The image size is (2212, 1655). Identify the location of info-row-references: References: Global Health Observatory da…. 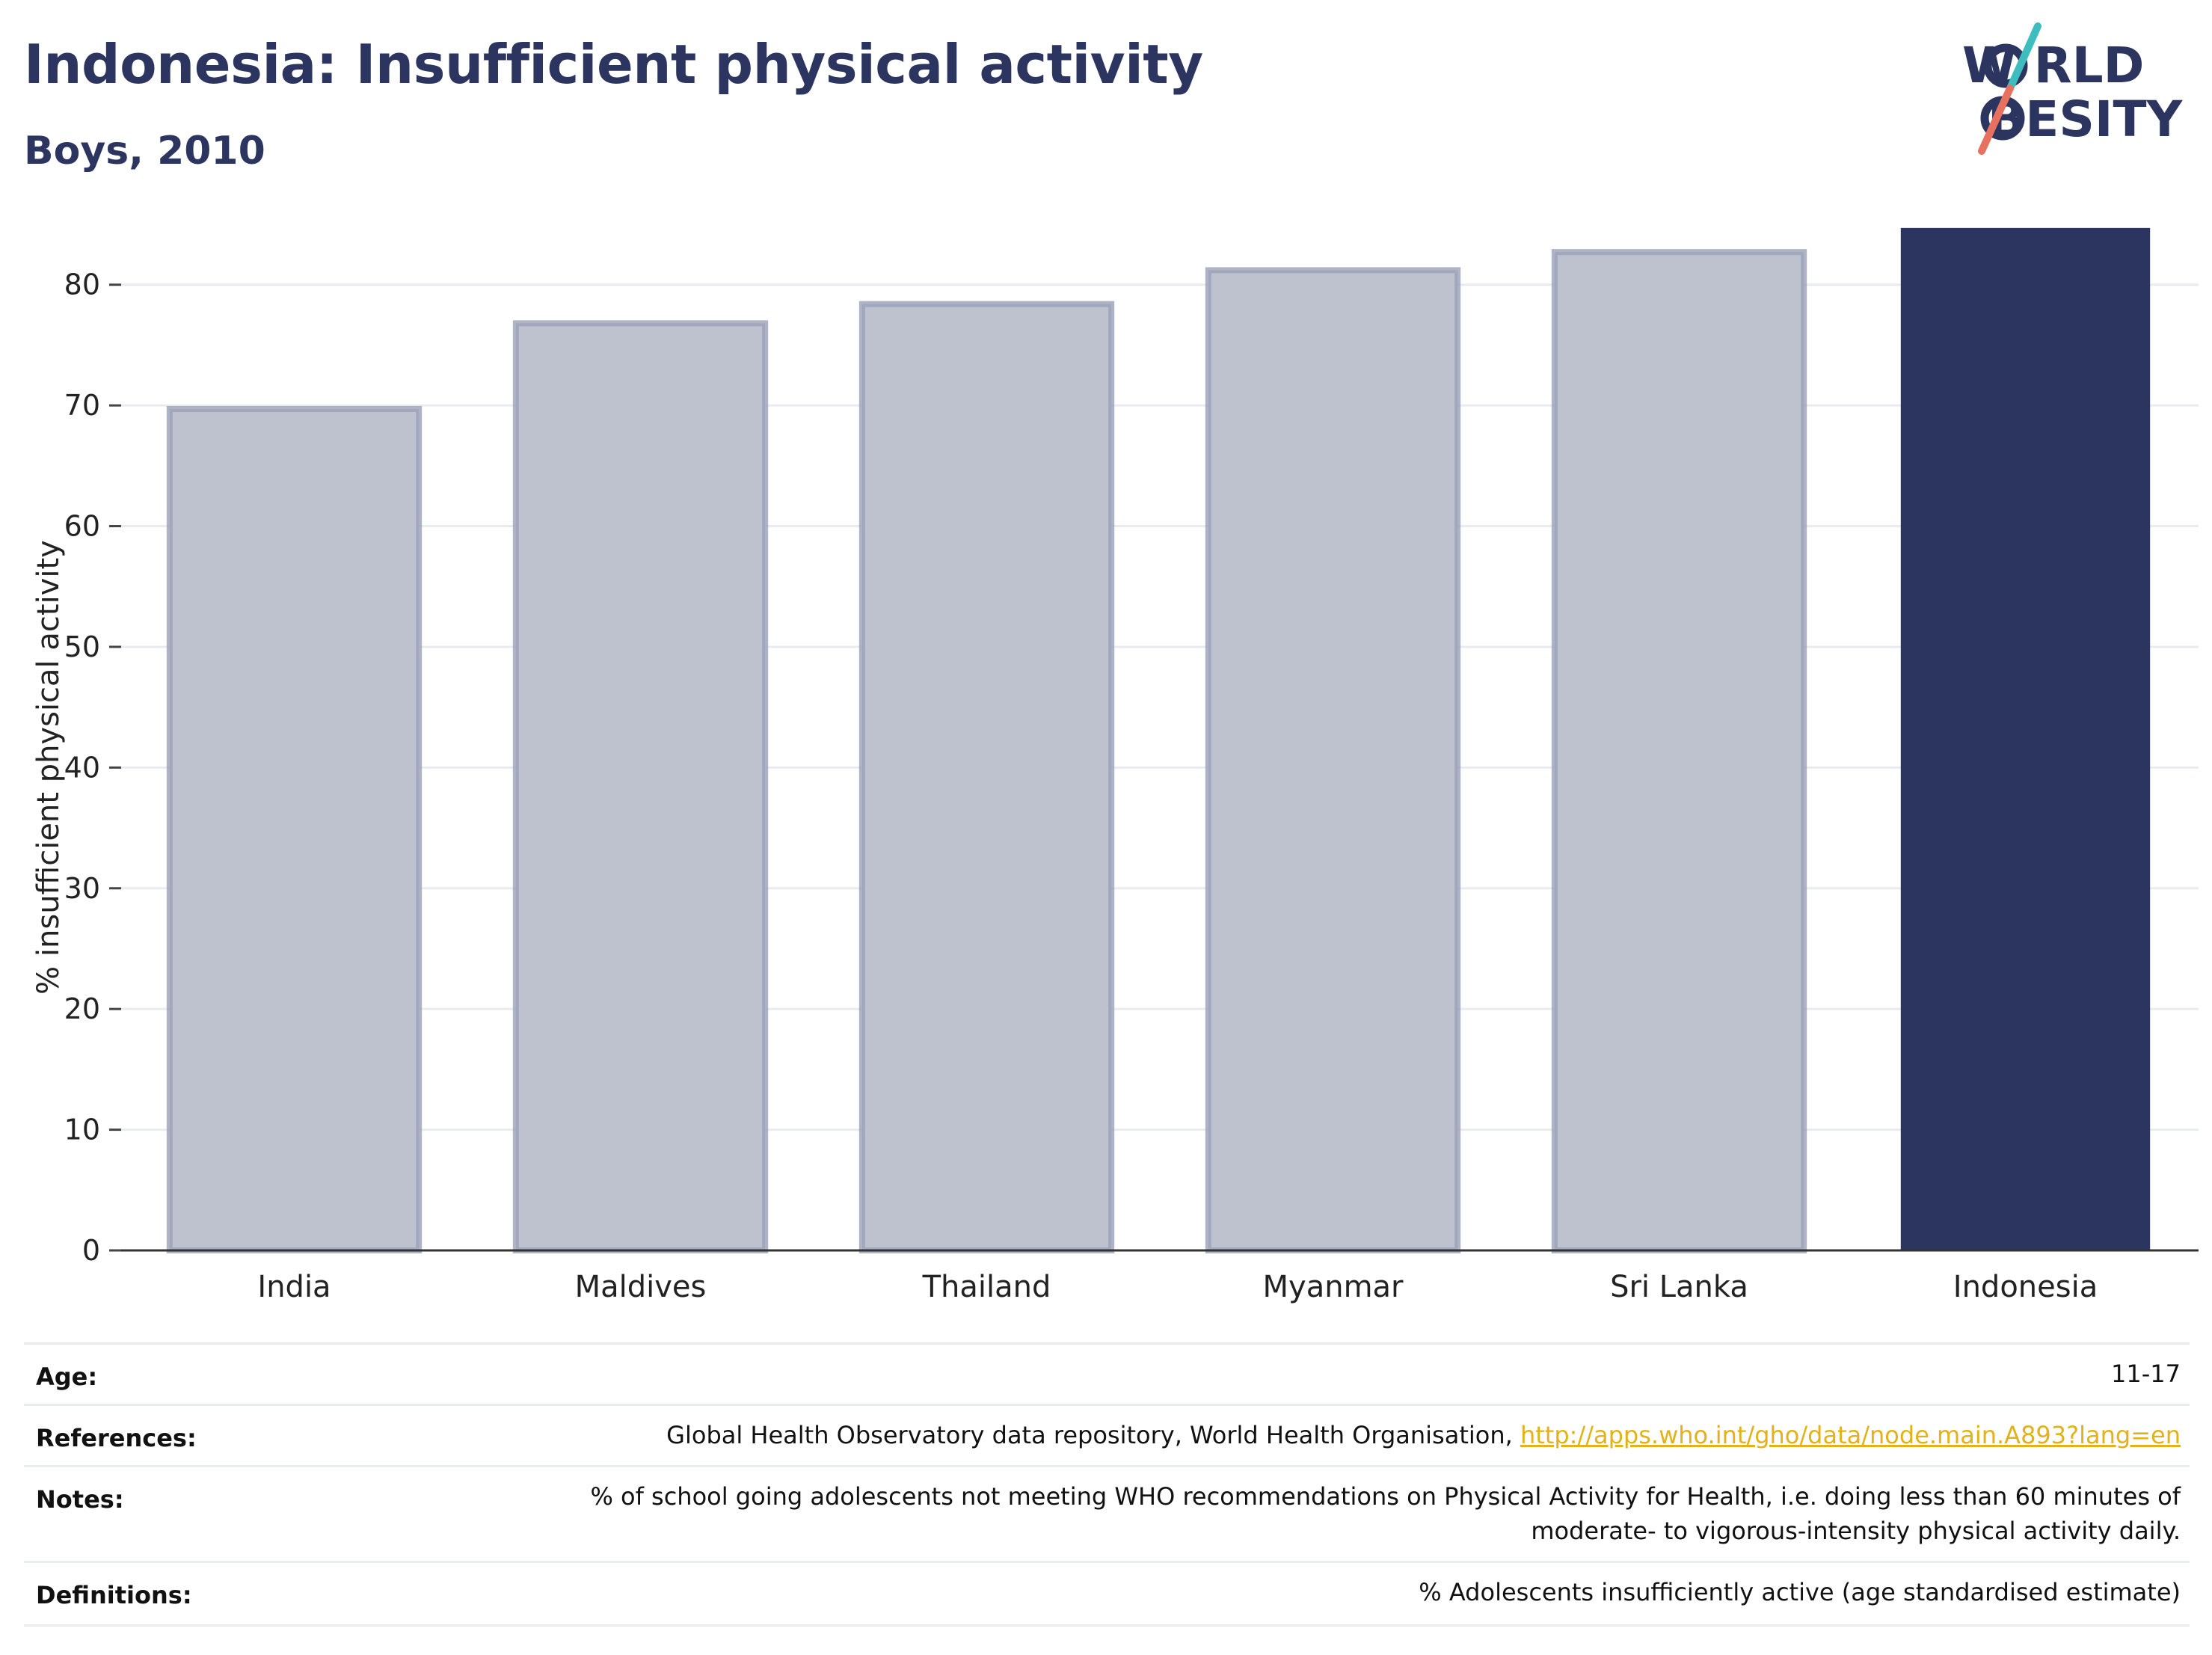
(1107, 1435).